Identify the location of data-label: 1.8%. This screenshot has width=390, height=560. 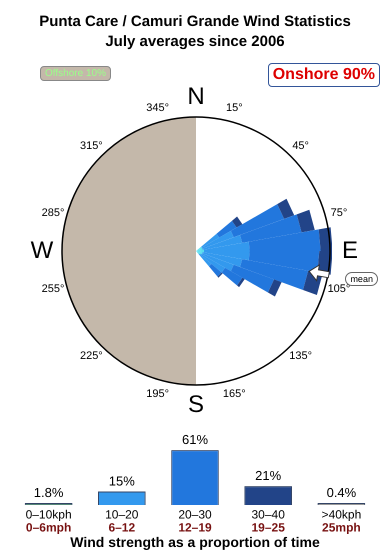
(49, 492).